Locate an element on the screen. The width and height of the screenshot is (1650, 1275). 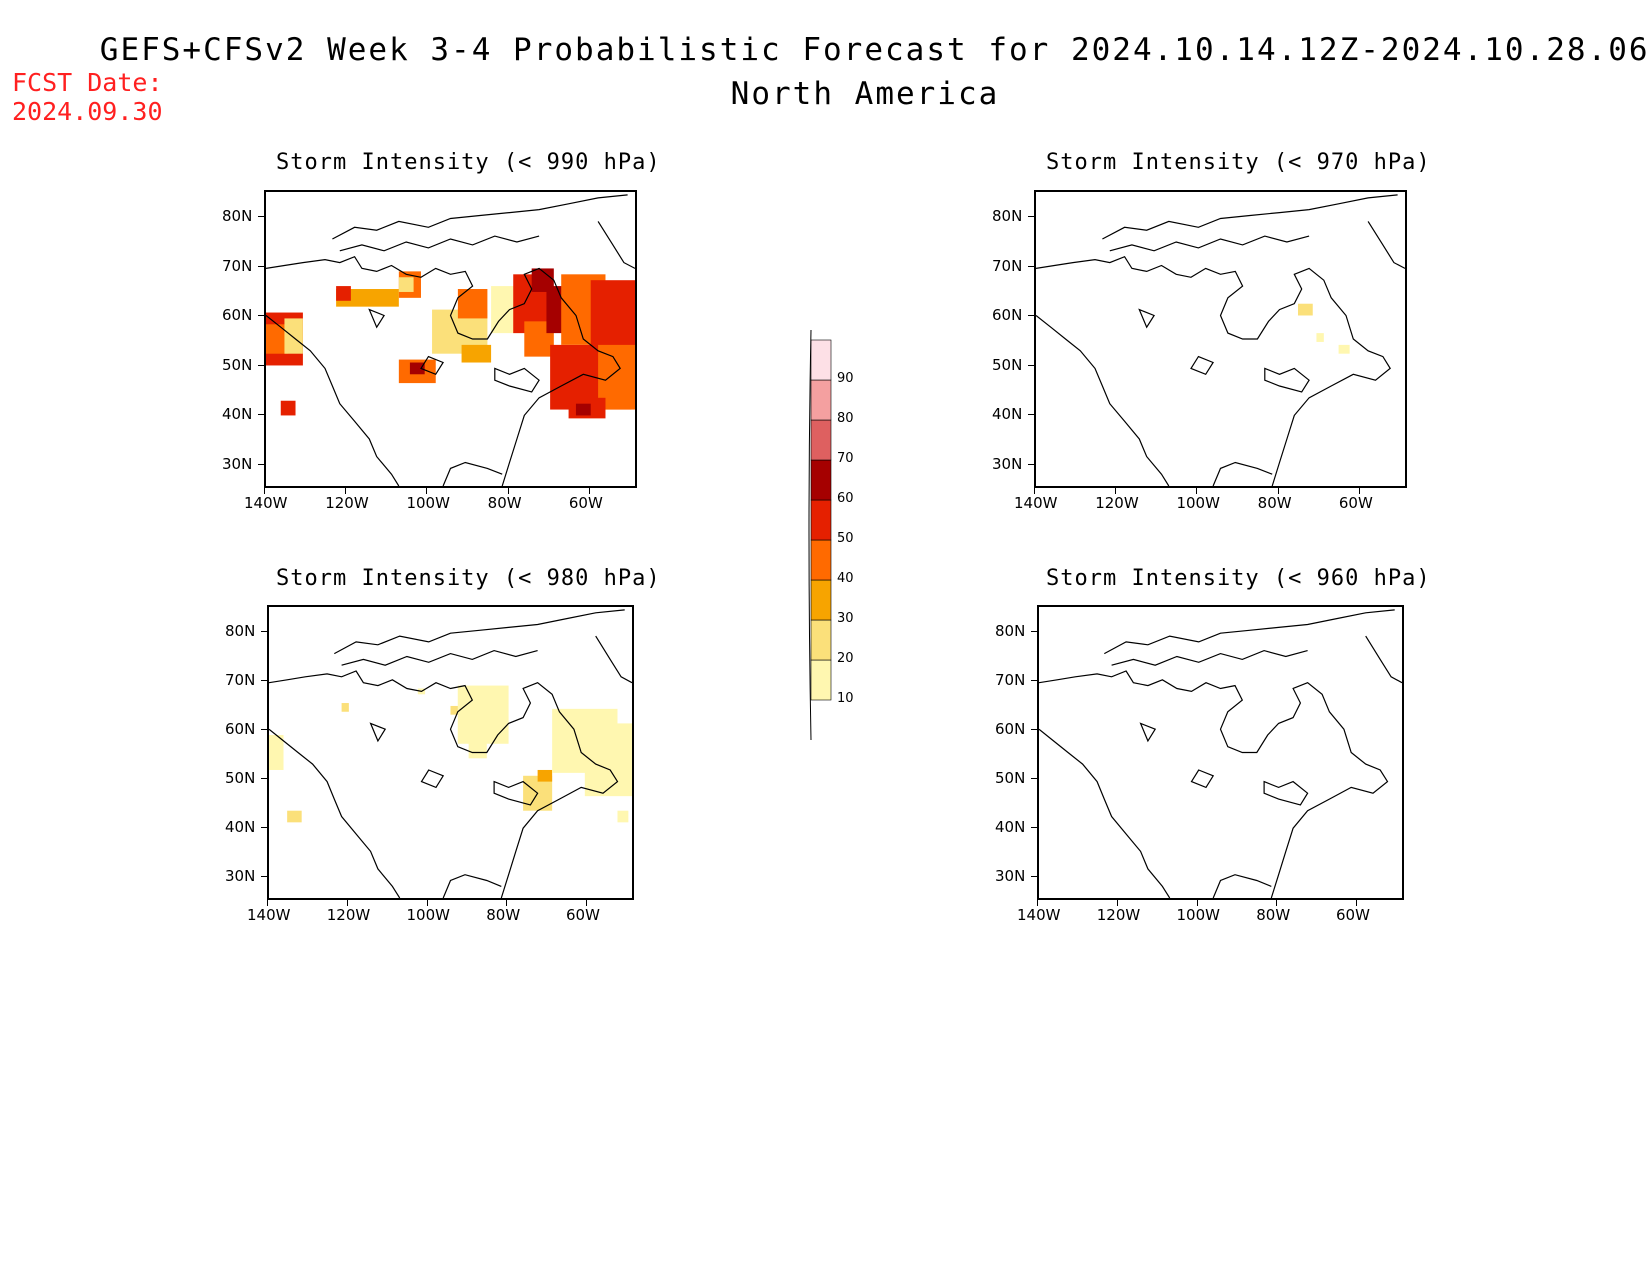
colorbar-label: 70 is located at coordinates (845, 458).